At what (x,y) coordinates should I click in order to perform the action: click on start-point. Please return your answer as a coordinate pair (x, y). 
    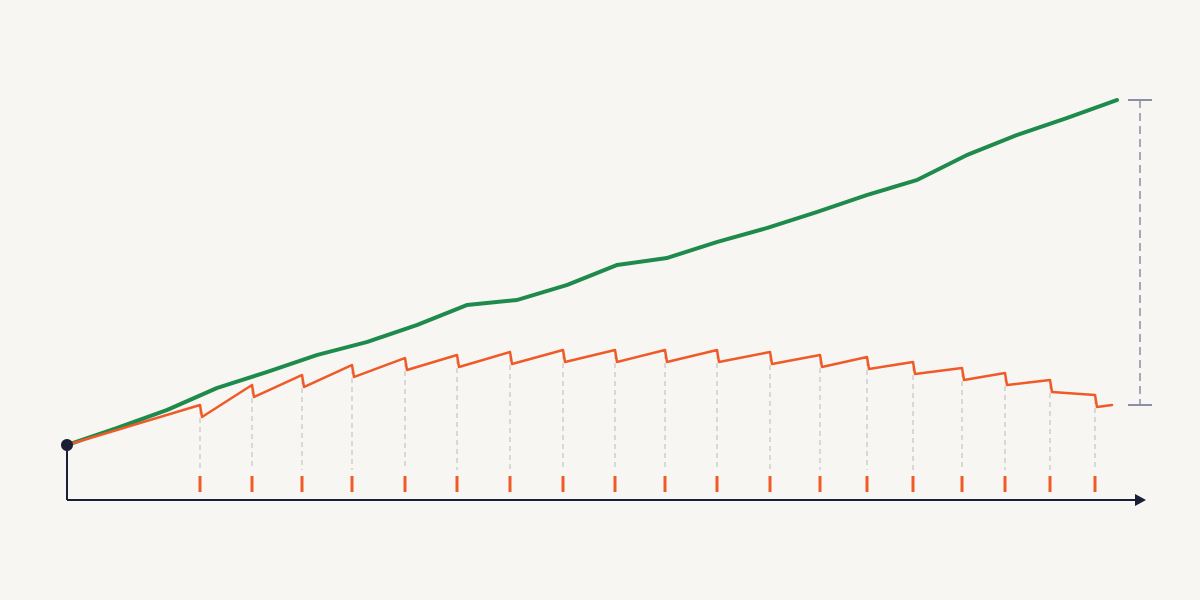
    Looking at the image, I should click on (67, 445).